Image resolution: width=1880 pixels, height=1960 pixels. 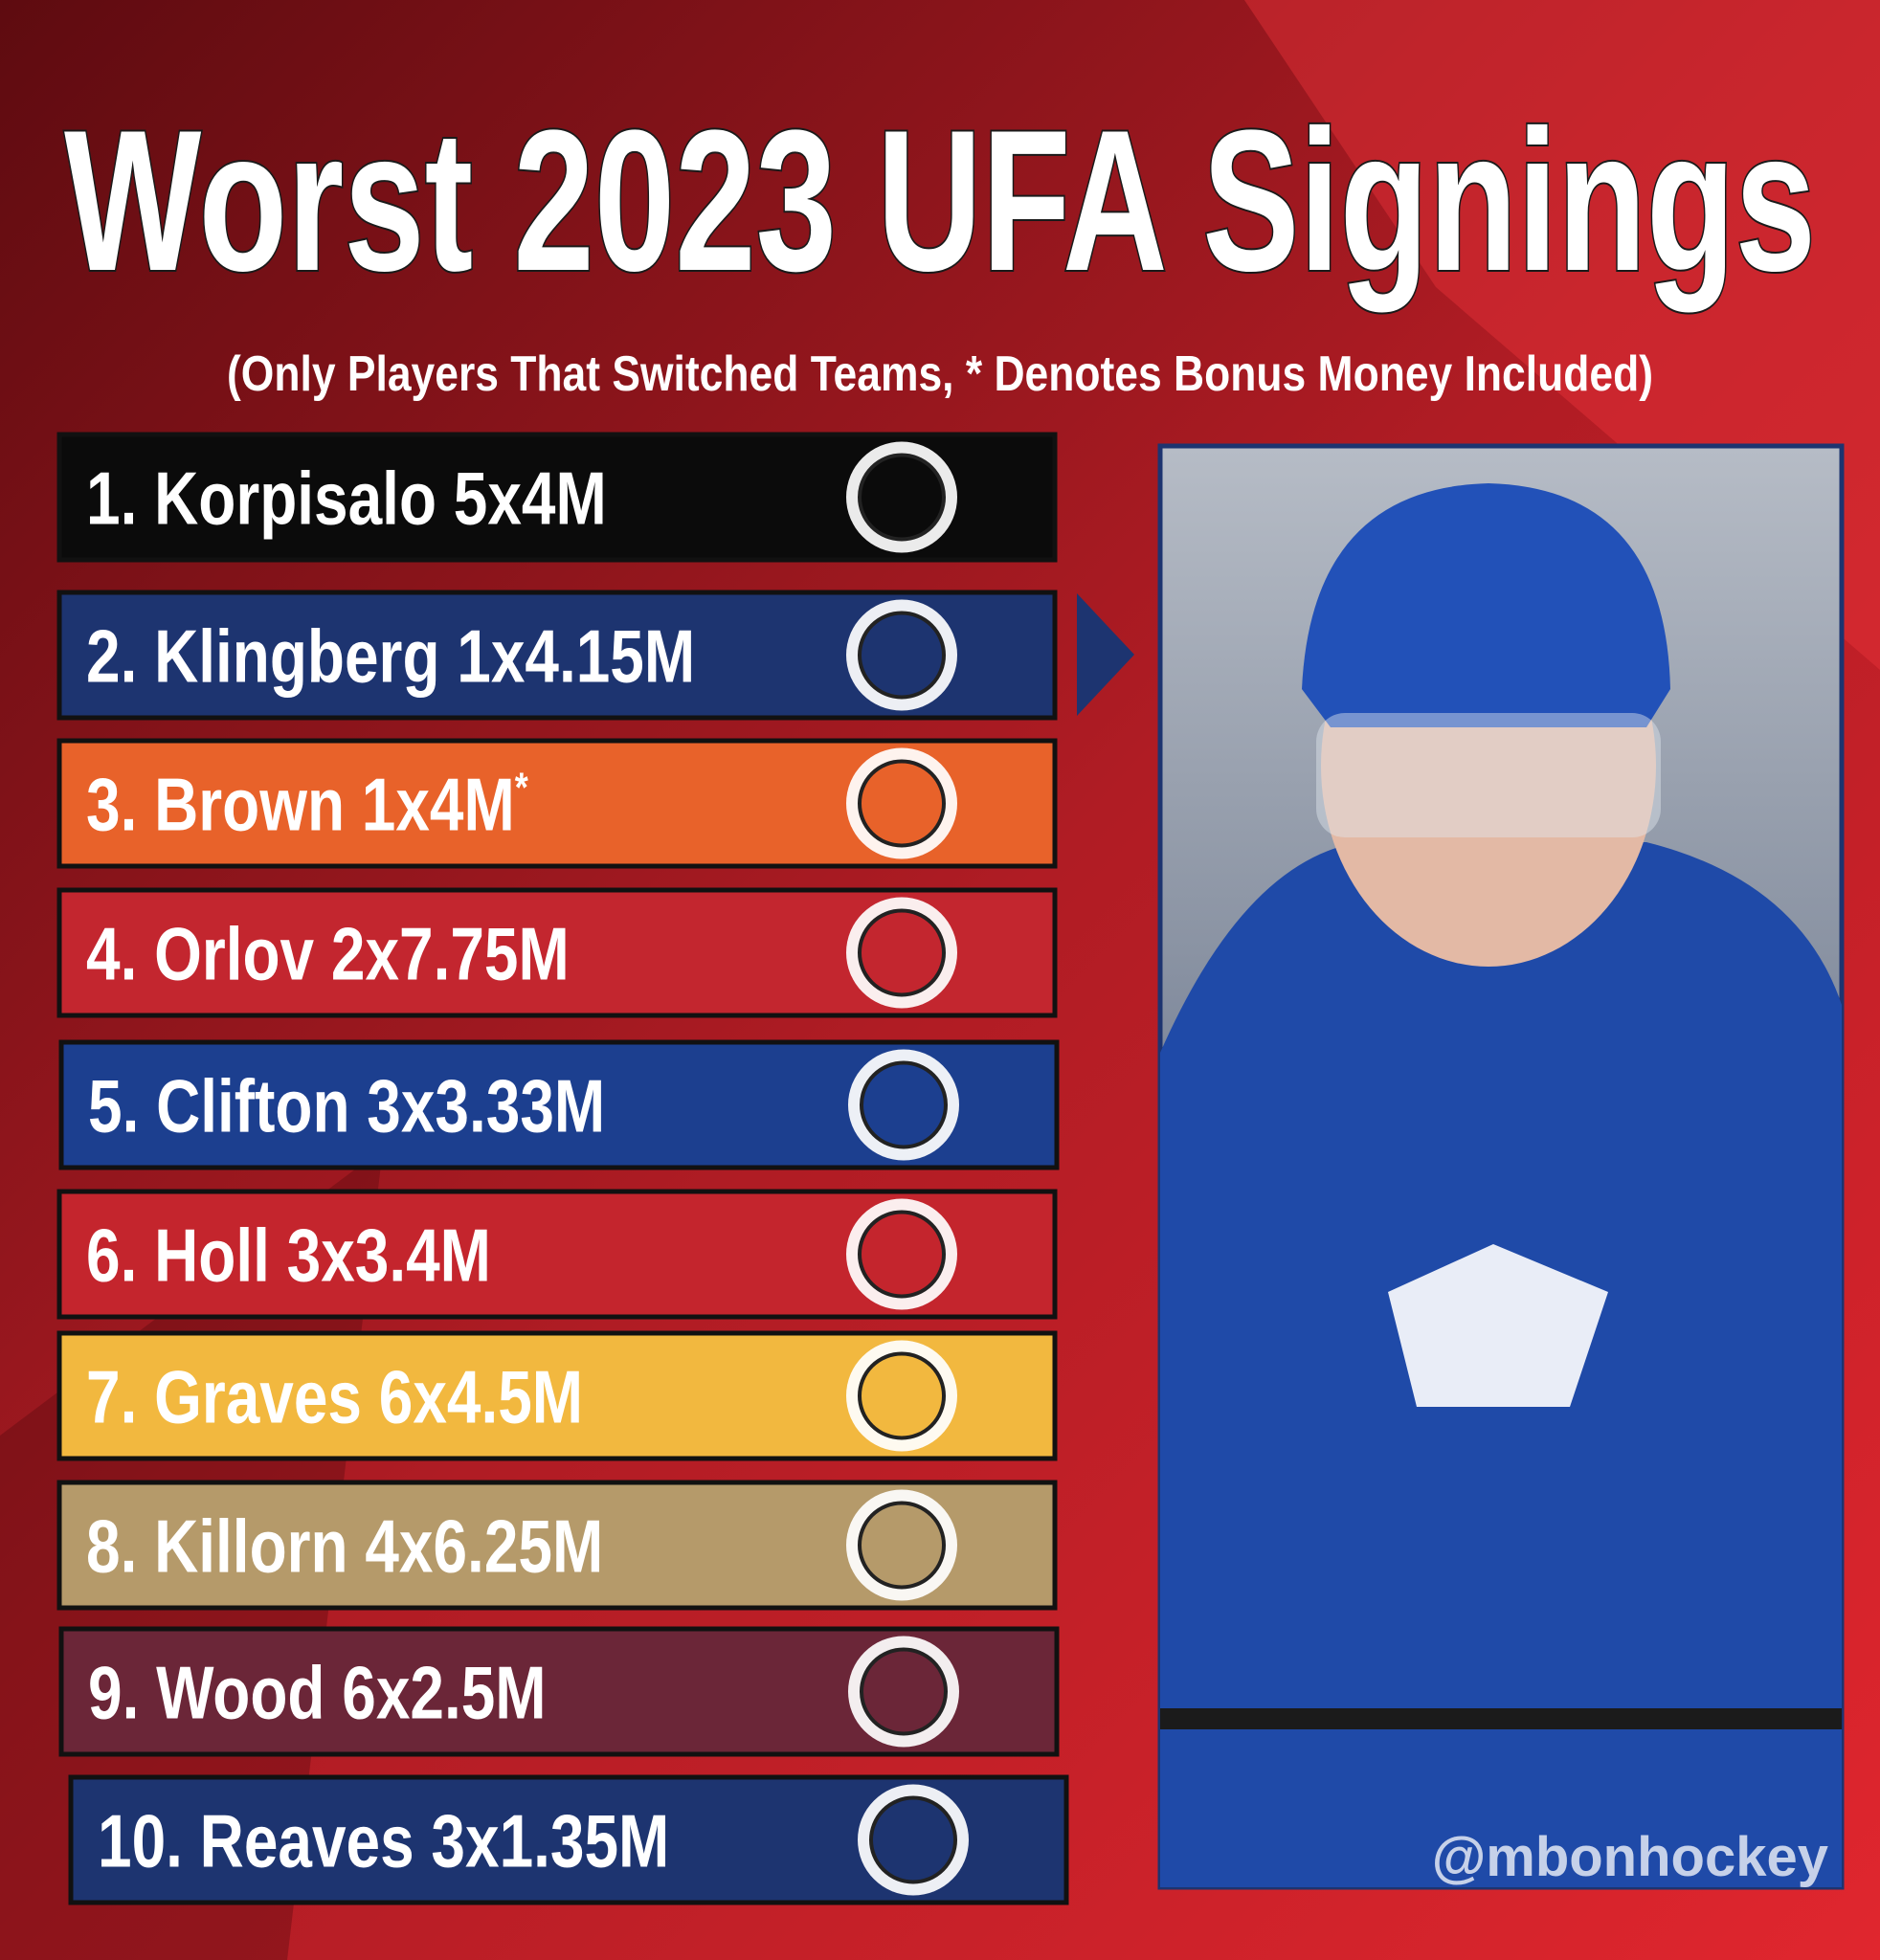 I want to click on list-row: 7. Graves 6x4.5M, so click(x=557, y=1396).